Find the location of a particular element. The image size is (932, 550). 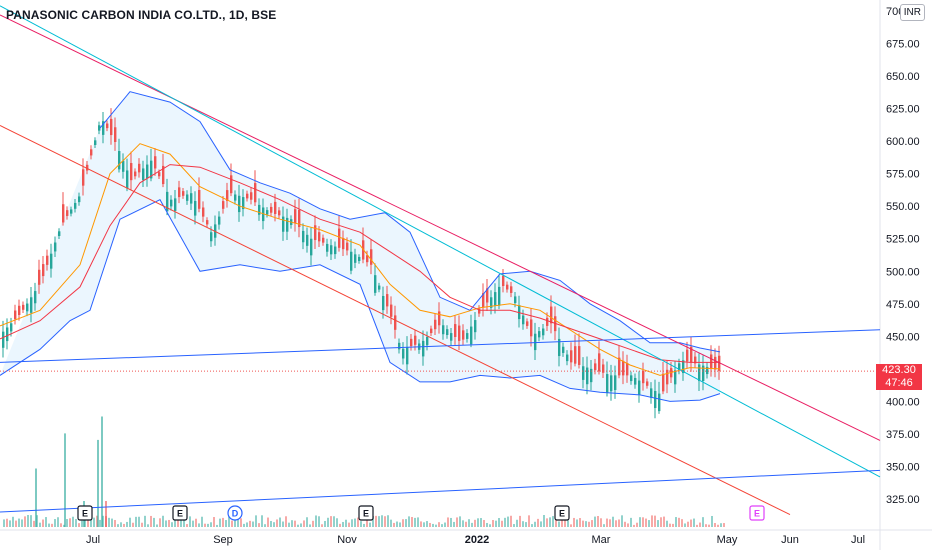

countdown-label: 47:46 is located at coordinates (899, 383).